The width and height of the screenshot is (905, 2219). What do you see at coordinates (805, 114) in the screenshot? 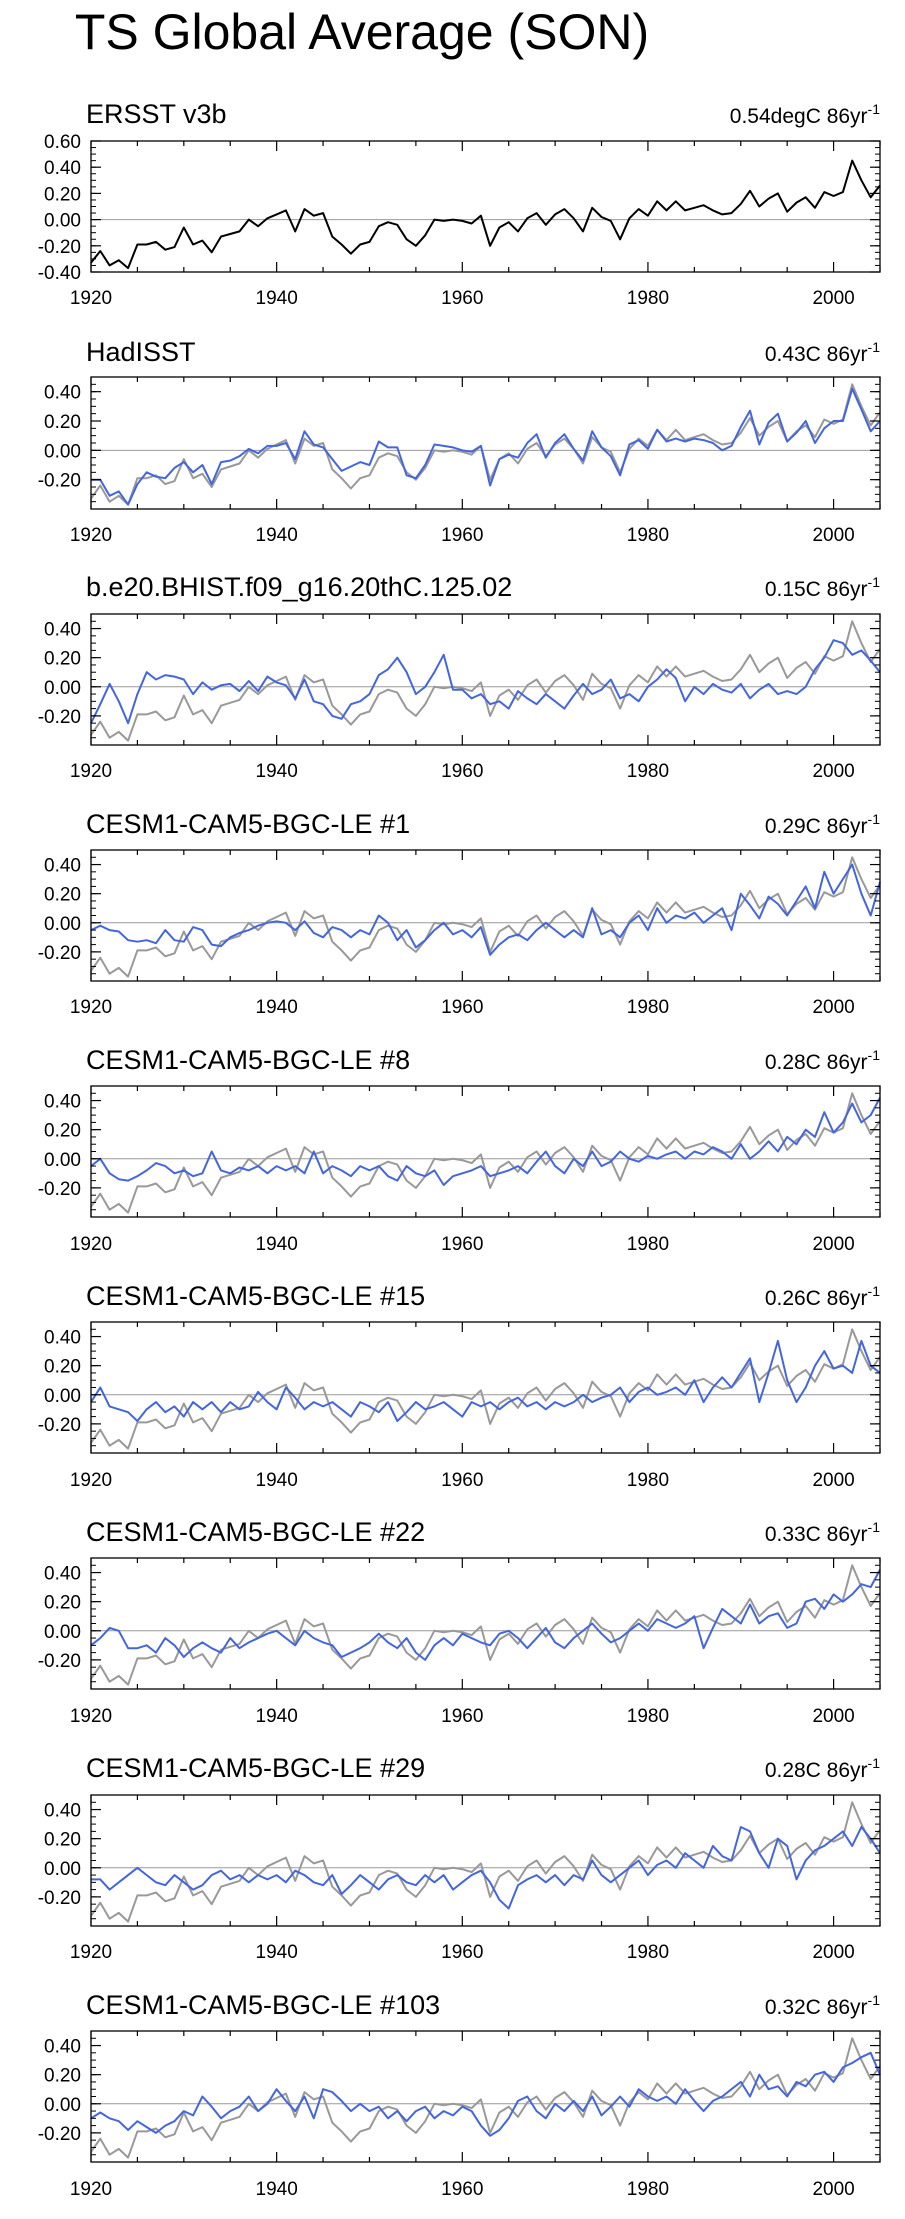
I see `trend-label: 0.54degC 86yr-1` at bounding box center [805, 114].